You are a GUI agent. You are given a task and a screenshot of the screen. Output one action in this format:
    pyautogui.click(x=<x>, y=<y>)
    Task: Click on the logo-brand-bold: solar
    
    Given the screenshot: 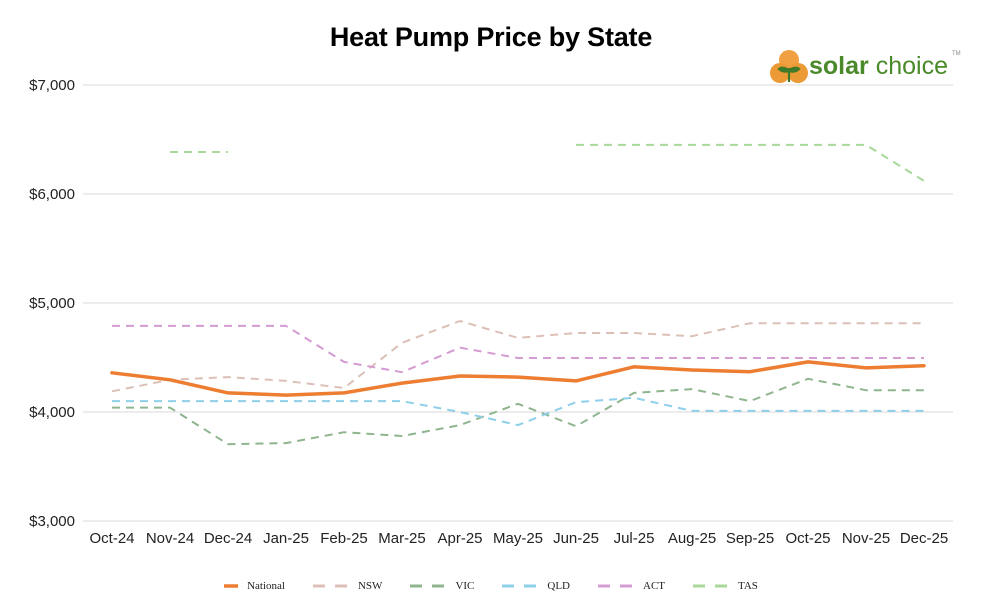 What is the action you would take?
    pyautogui.click(x=839, y=66)
    